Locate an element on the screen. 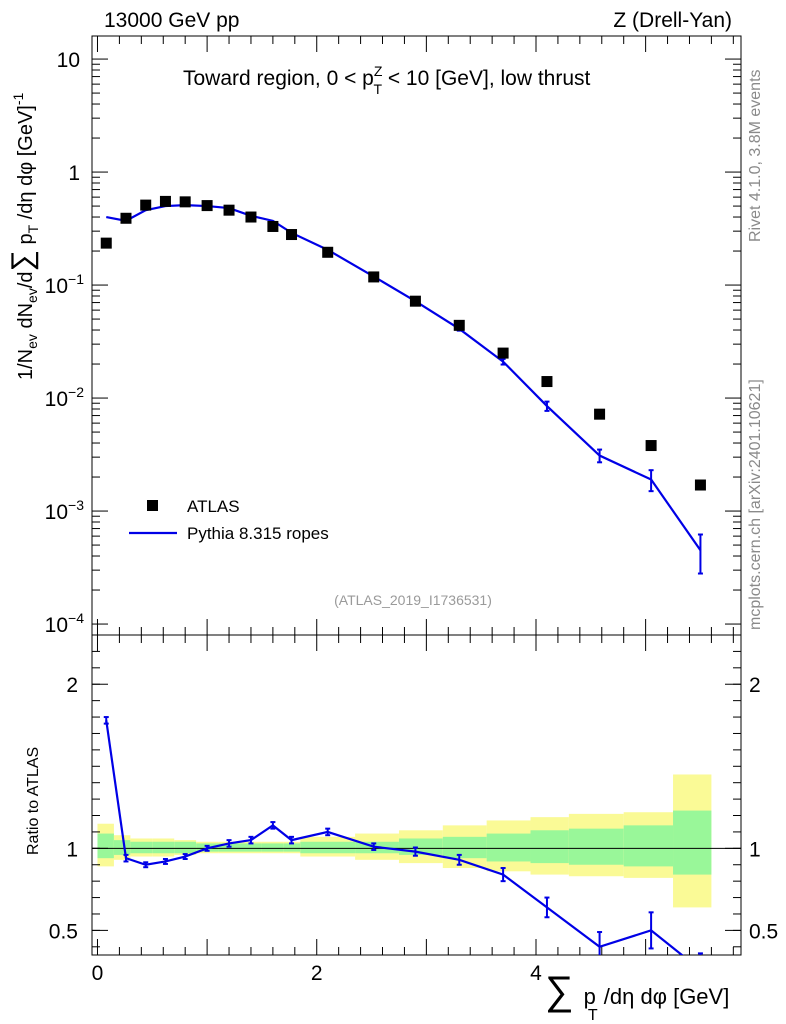 The width and height of the screenshot is (786, 1024). main-y-tick-label: 1 is located at coordinates (74, 173).